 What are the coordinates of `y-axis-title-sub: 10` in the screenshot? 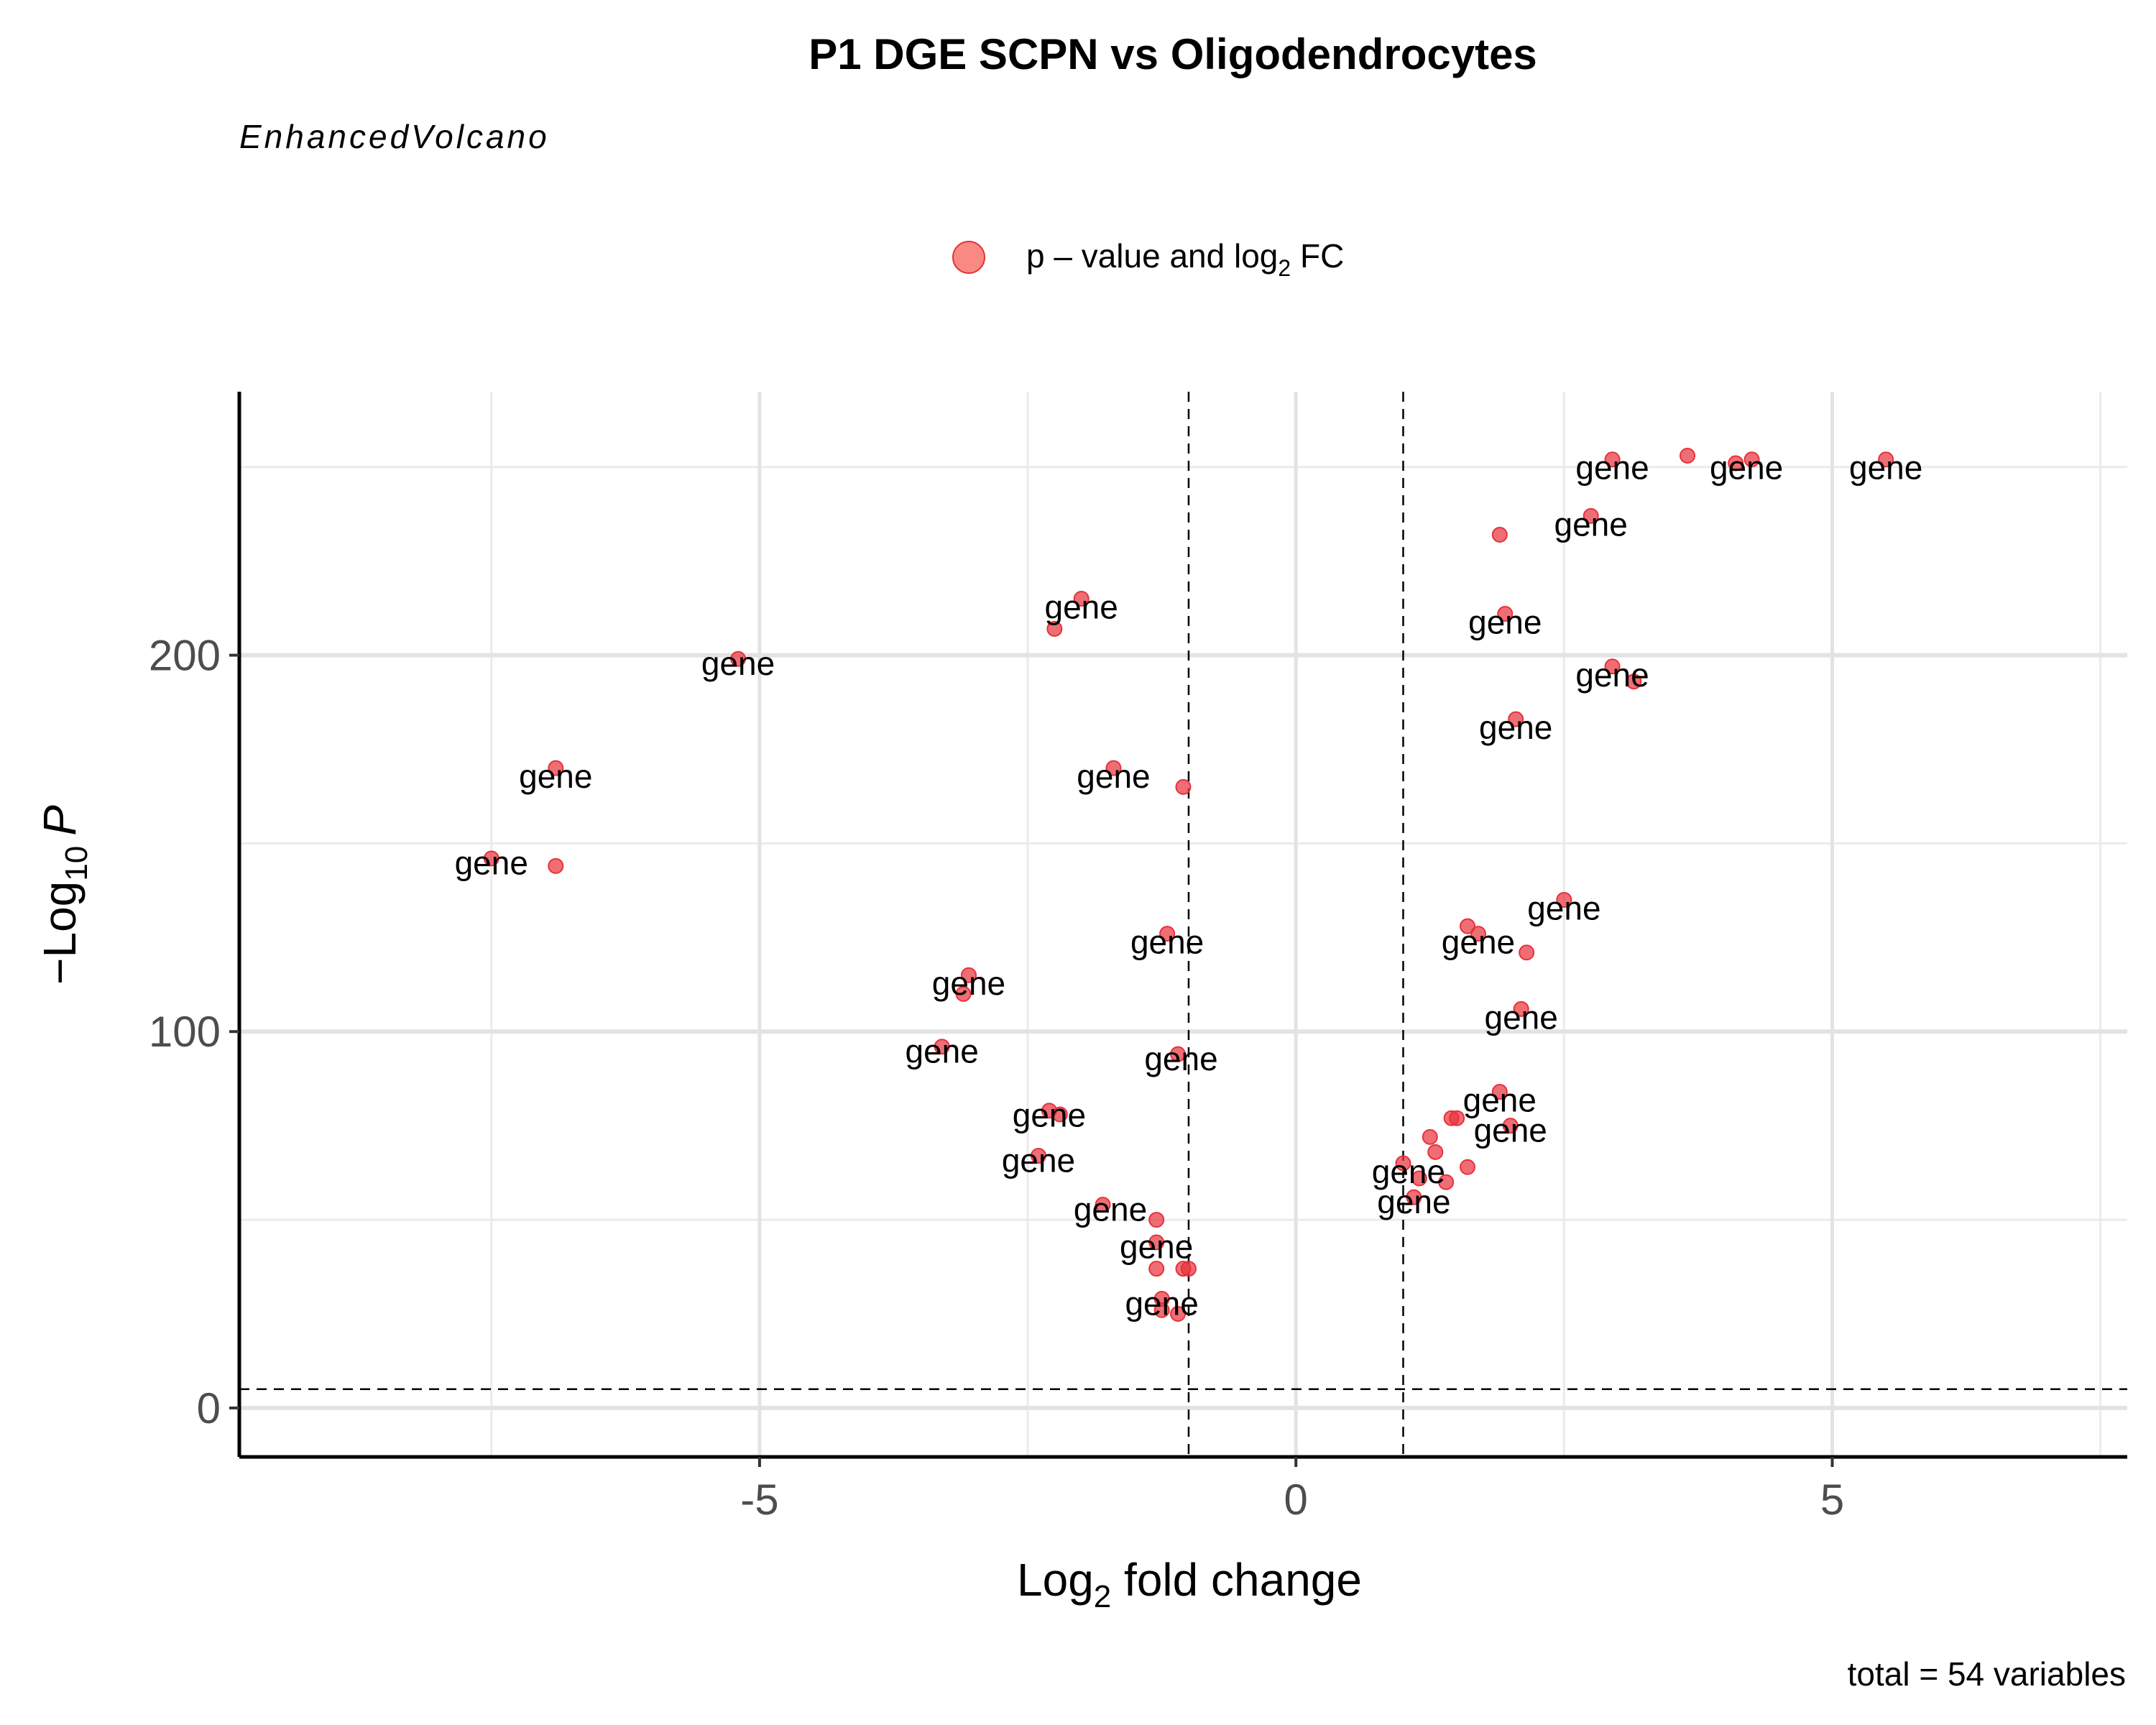 It's located at (76, 863).